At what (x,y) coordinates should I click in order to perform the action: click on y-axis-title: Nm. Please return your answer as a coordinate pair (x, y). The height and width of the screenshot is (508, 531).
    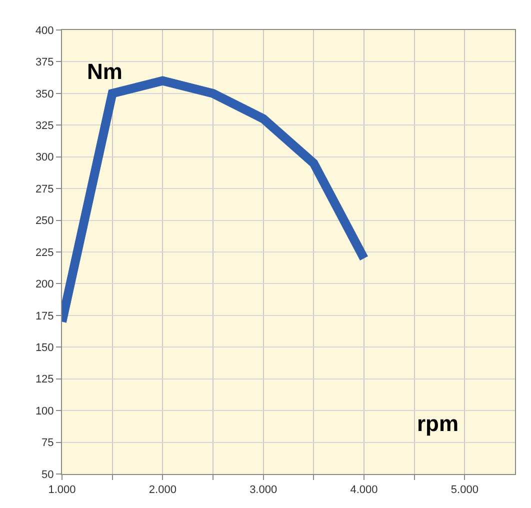
    Looking at the image, I should click on (104, 71).